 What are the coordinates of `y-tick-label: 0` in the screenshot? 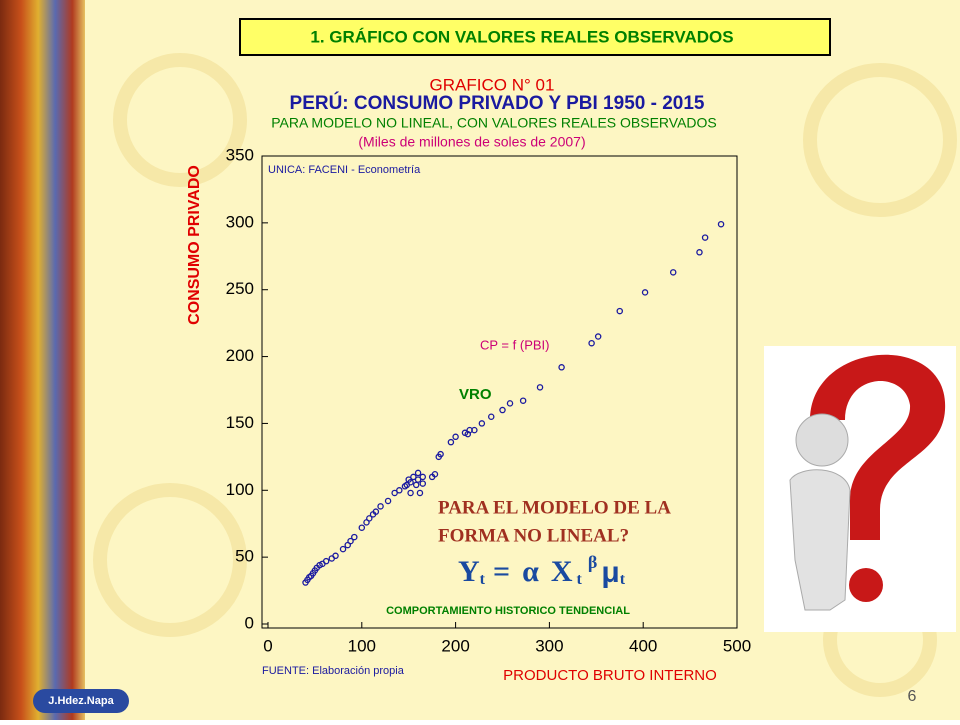 It's located at (249, 622).